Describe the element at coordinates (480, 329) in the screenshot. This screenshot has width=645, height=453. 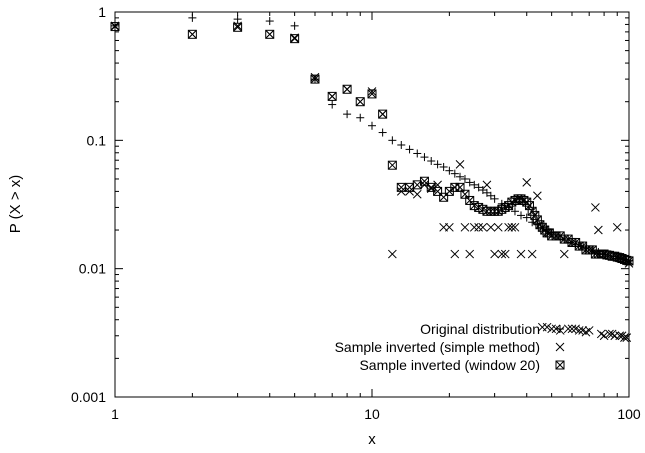
I see `legend-label: Original distribution` at that location.